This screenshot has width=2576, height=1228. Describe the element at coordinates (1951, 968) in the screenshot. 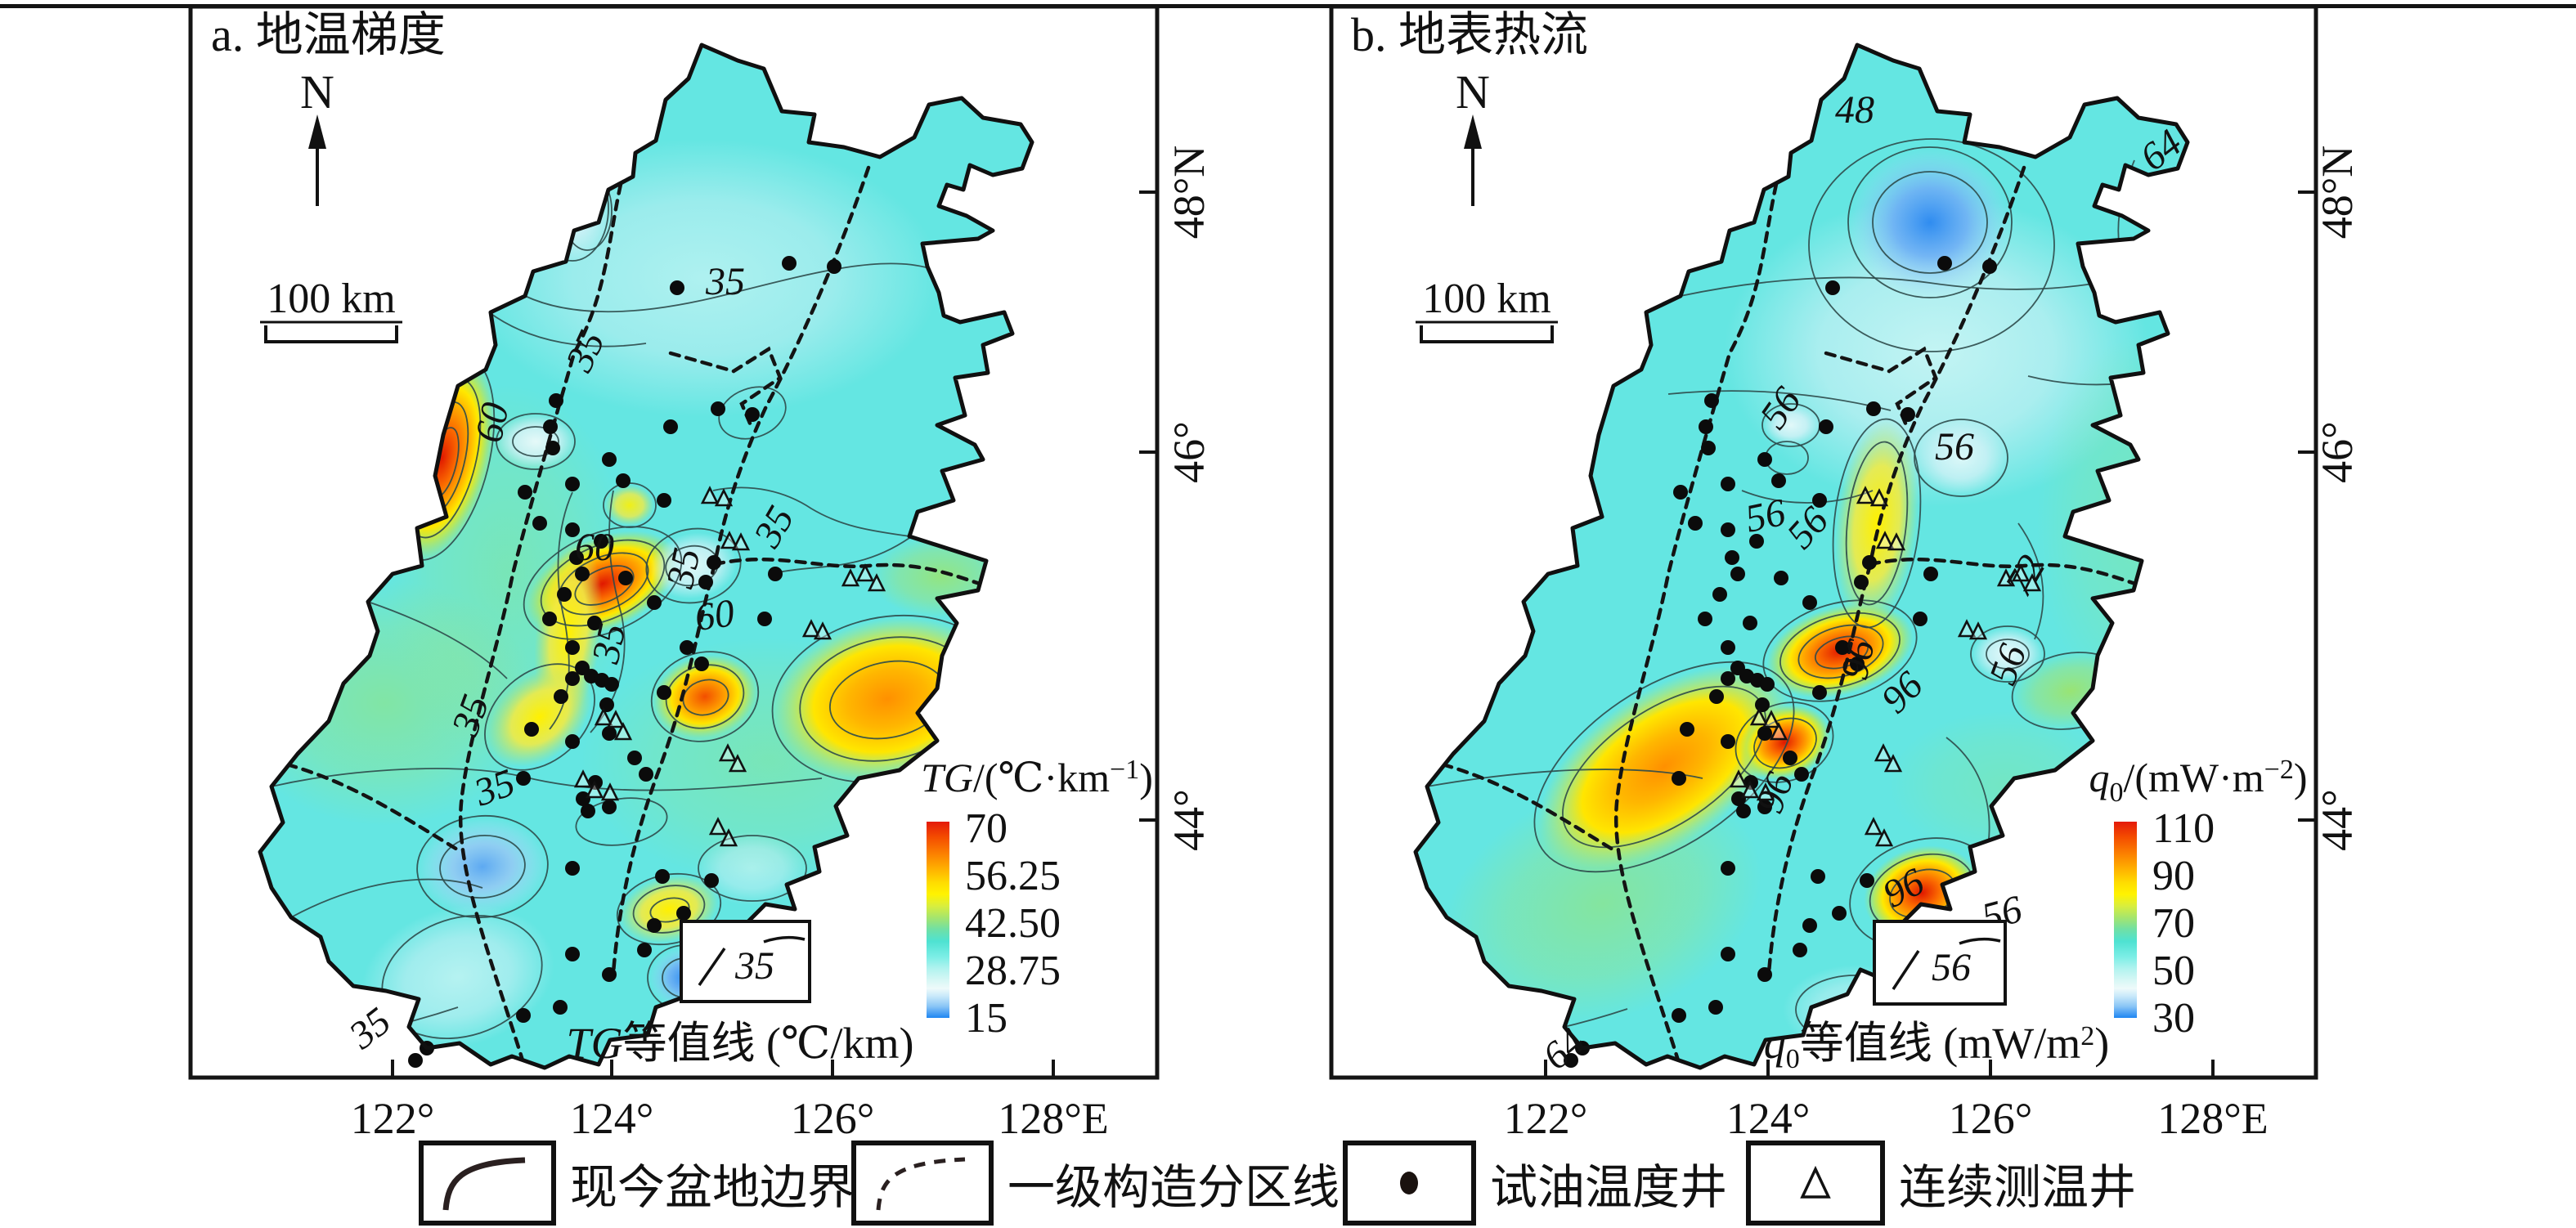

I see `inset-b-value: 56` at that location.